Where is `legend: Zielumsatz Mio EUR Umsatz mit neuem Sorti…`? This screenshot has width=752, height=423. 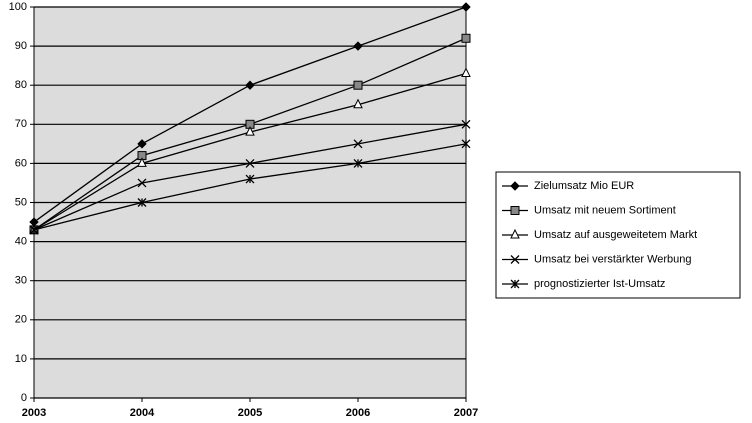 legend: Zielumsatz Mio EUR Umsatz mit neuem Sorti… is located at coordinates (618, 235).